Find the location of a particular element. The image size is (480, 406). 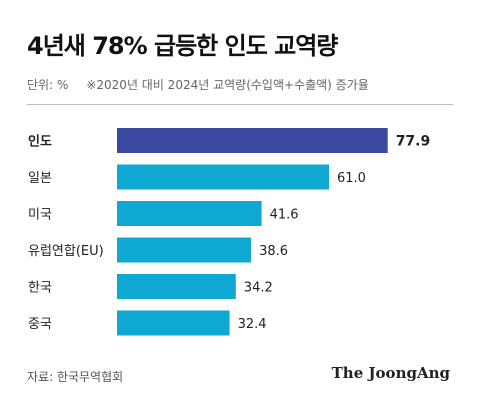

value-label: 77.9 is located at coordinates (413, 142).